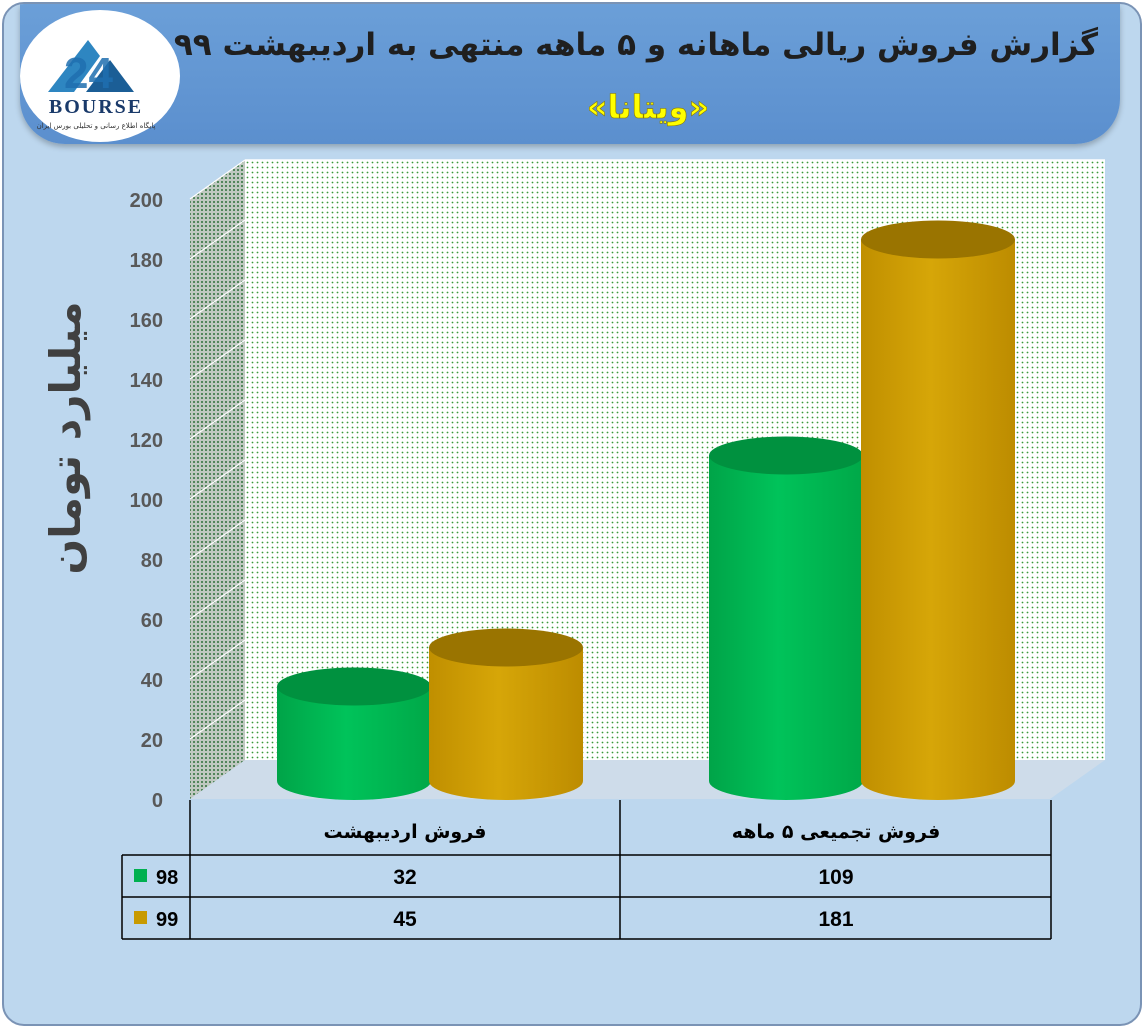 This screenshot has width=1143, height=1027. I want to click on y-axis-ticks: 0 20 40 60 80 100 120 140 160 180 200, so click(146, 501).